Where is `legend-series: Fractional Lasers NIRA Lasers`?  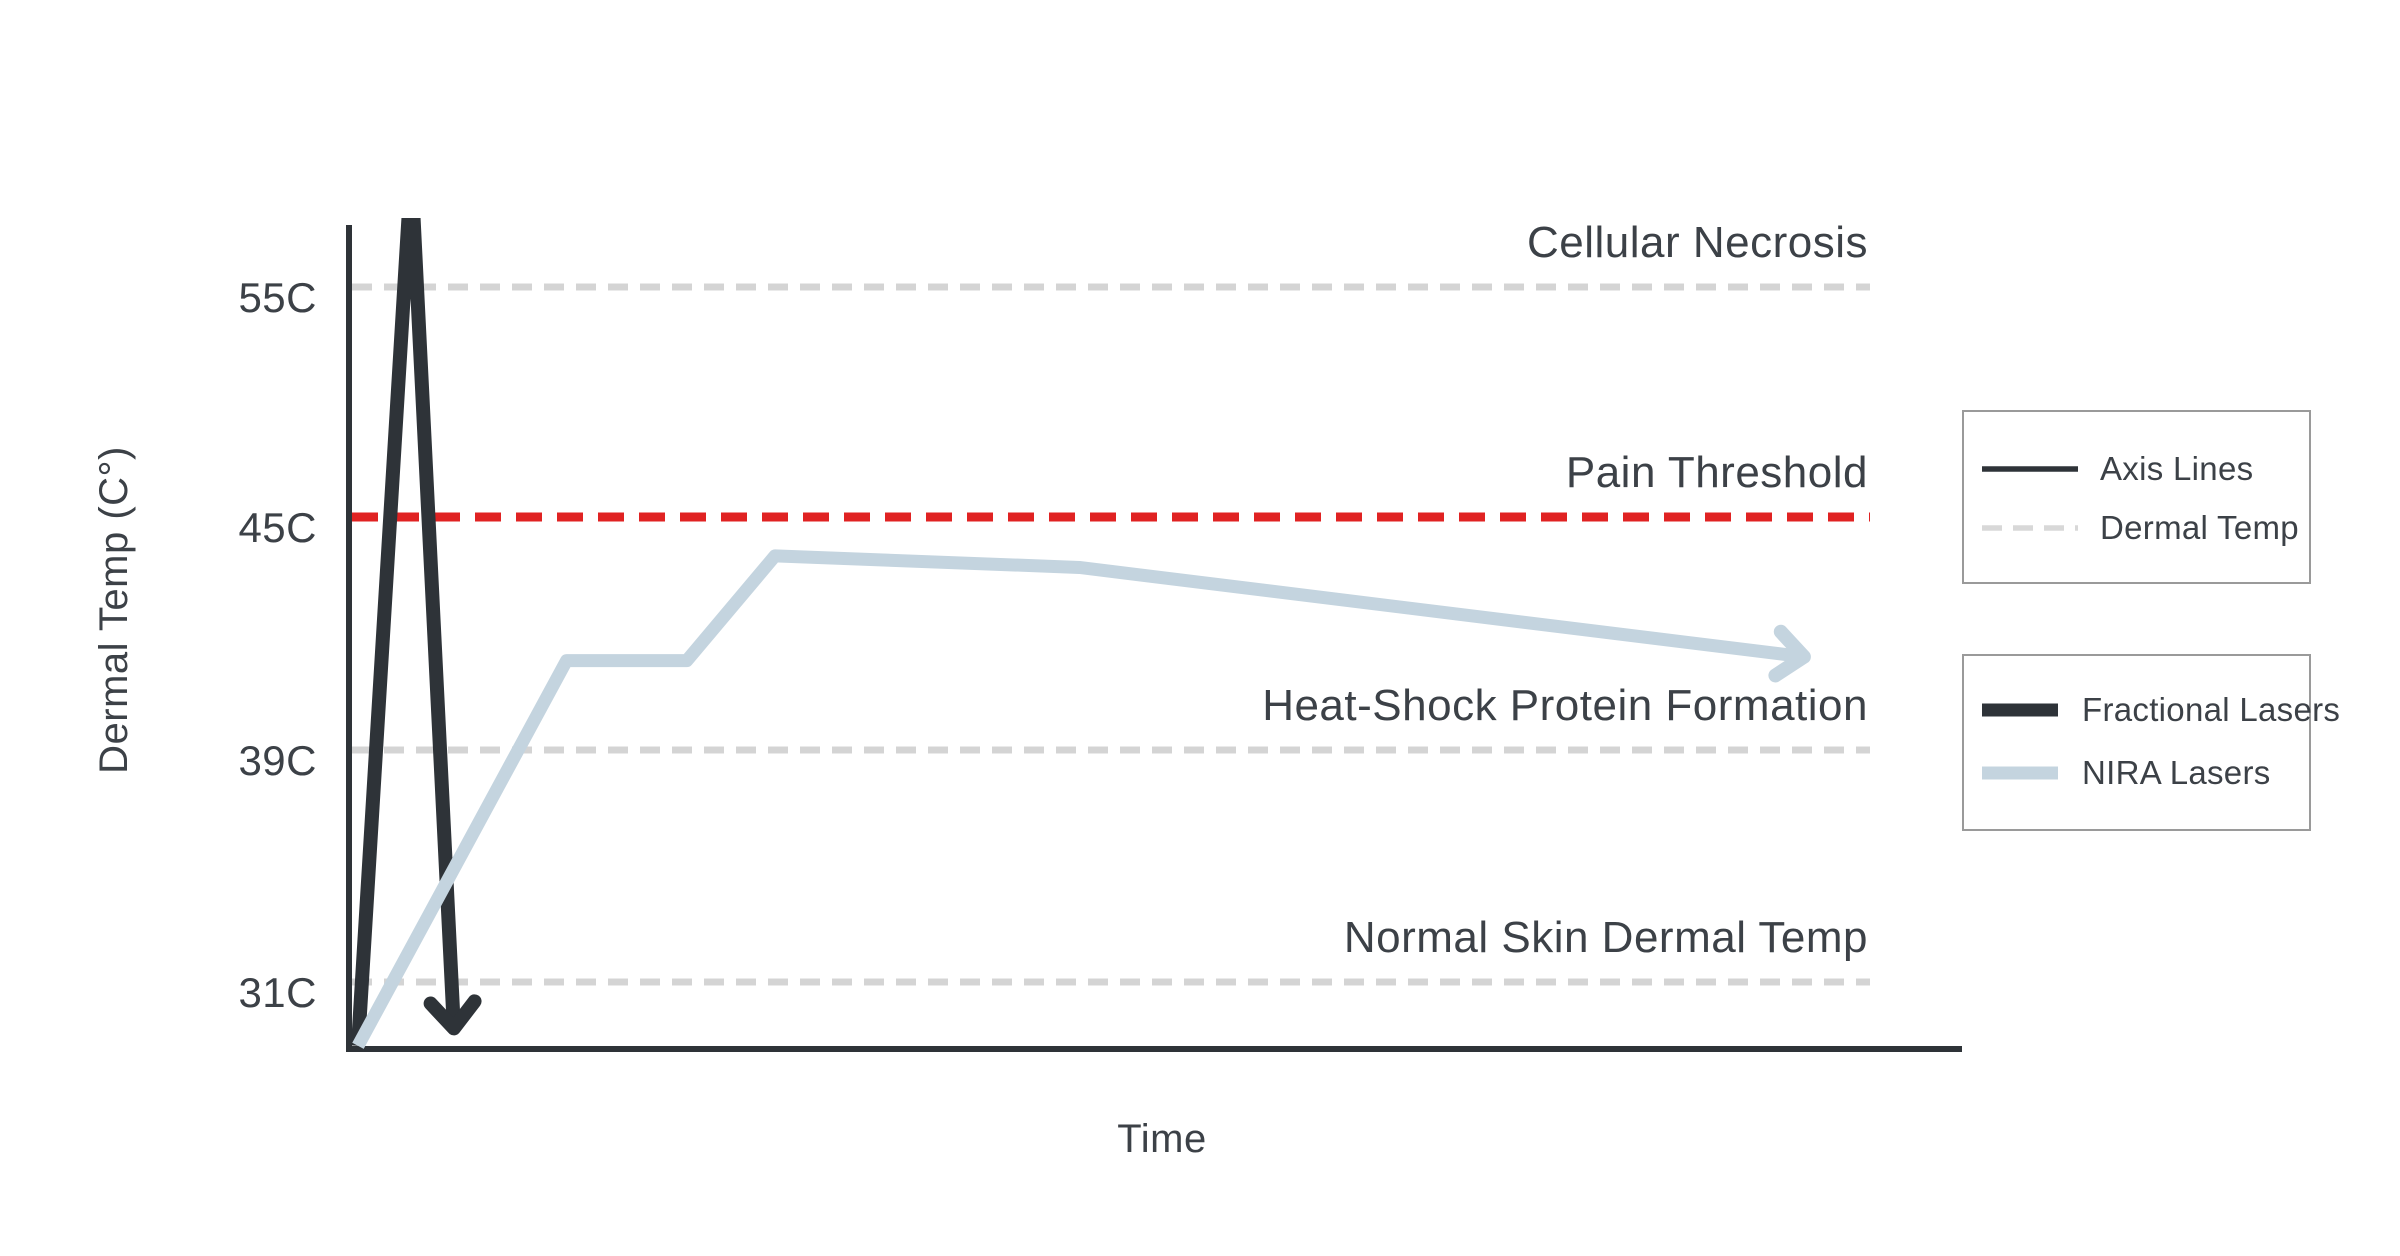 legend-series: Fractional Lasers NIRA Lasers is located at coordinates (2151, 742).